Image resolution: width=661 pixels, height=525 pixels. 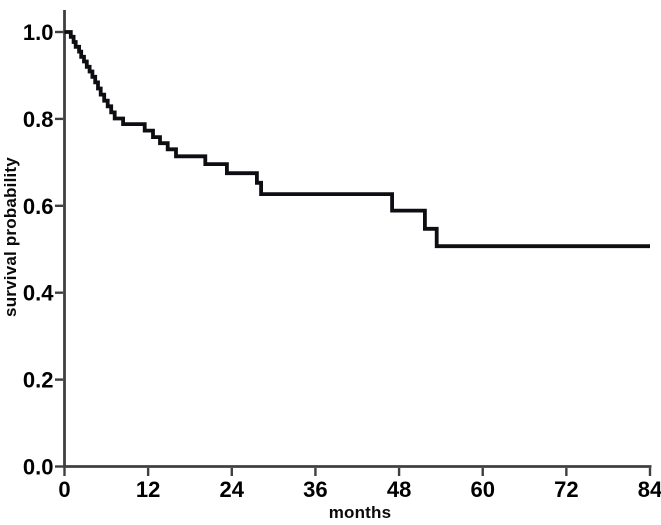 What do you see at coordinates (38, 467) in the screenshot?
I see `y-tick-label: 0.0` at bounding box center [38, 467].